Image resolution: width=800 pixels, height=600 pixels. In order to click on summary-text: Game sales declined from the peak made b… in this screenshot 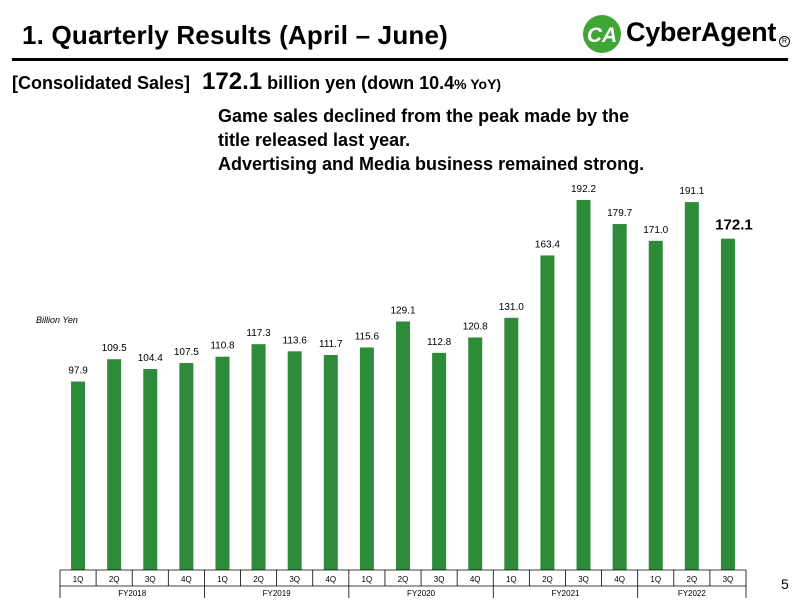, I will do `click(431, 140)`.